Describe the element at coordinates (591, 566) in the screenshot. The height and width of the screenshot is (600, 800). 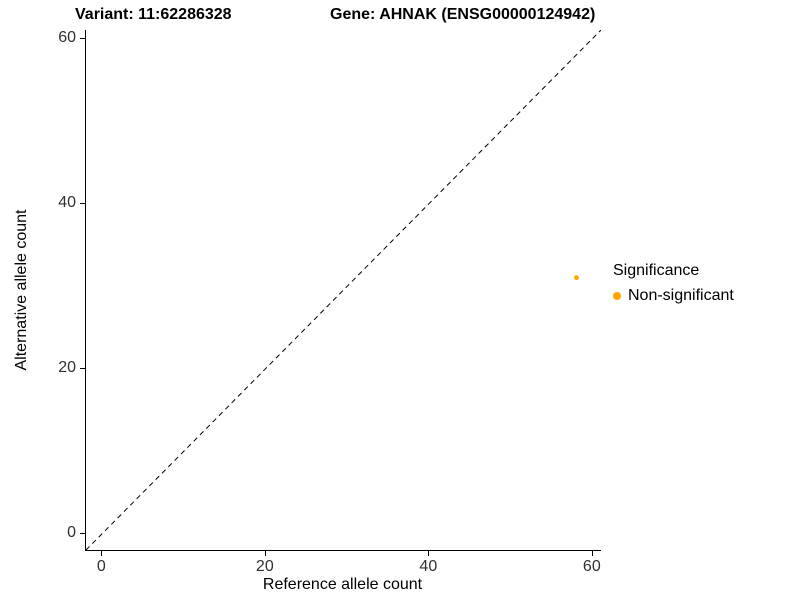
I see `x-tick-label: 60` at that location.